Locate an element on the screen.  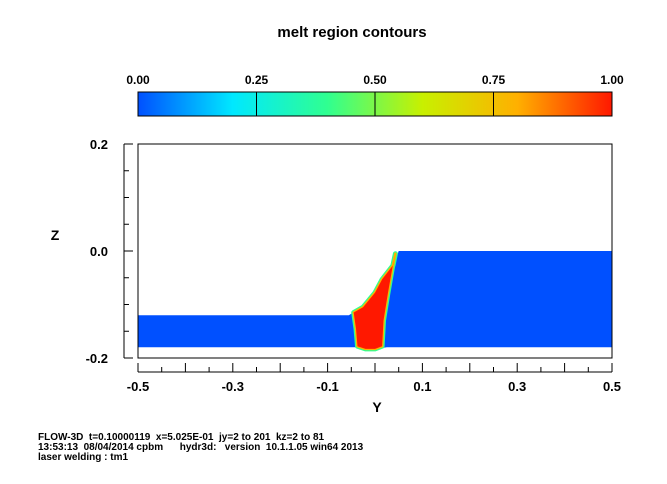
x-tick-label: 0.1 is located at coordinates (422, 386).